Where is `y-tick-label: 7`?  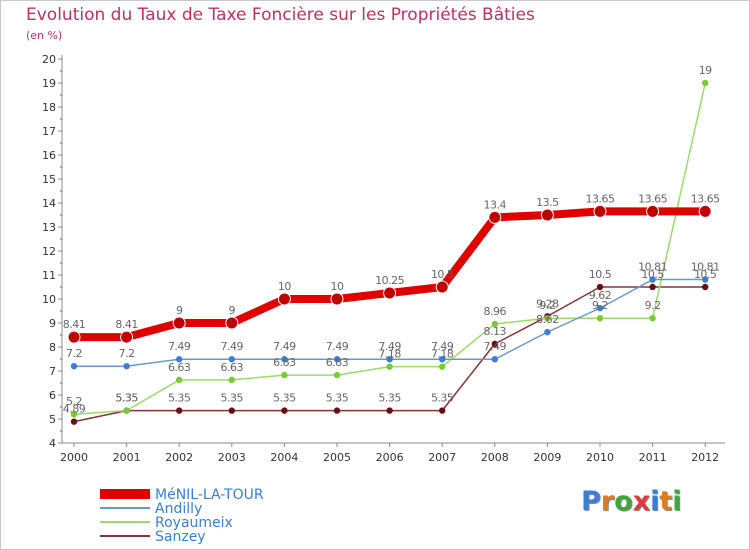 y-tick-label: 7 is located at coordinates (52, 371).